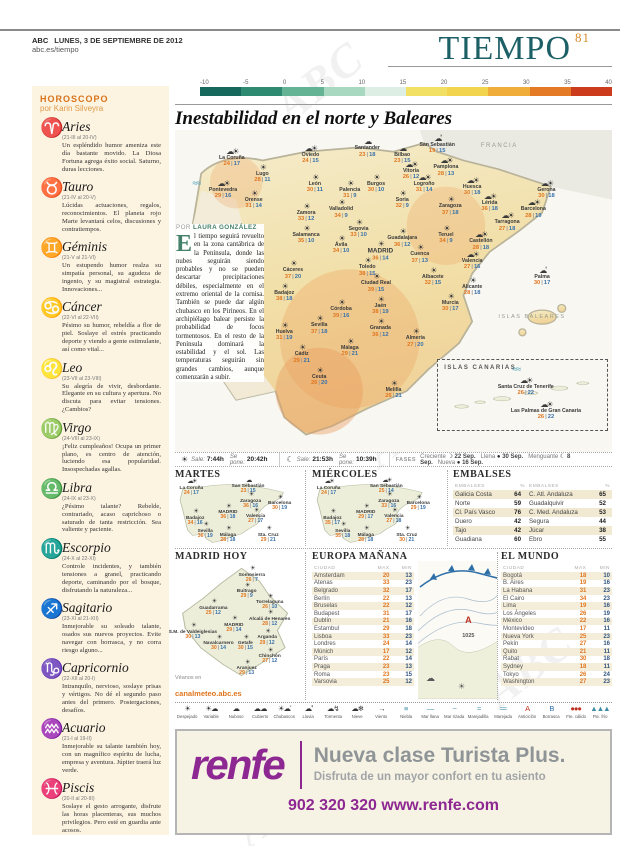  Describe the element at coordinates (446, 167) in the screenshot. I see `map-city: ☁☀ Pamplona 28|13` at that location.